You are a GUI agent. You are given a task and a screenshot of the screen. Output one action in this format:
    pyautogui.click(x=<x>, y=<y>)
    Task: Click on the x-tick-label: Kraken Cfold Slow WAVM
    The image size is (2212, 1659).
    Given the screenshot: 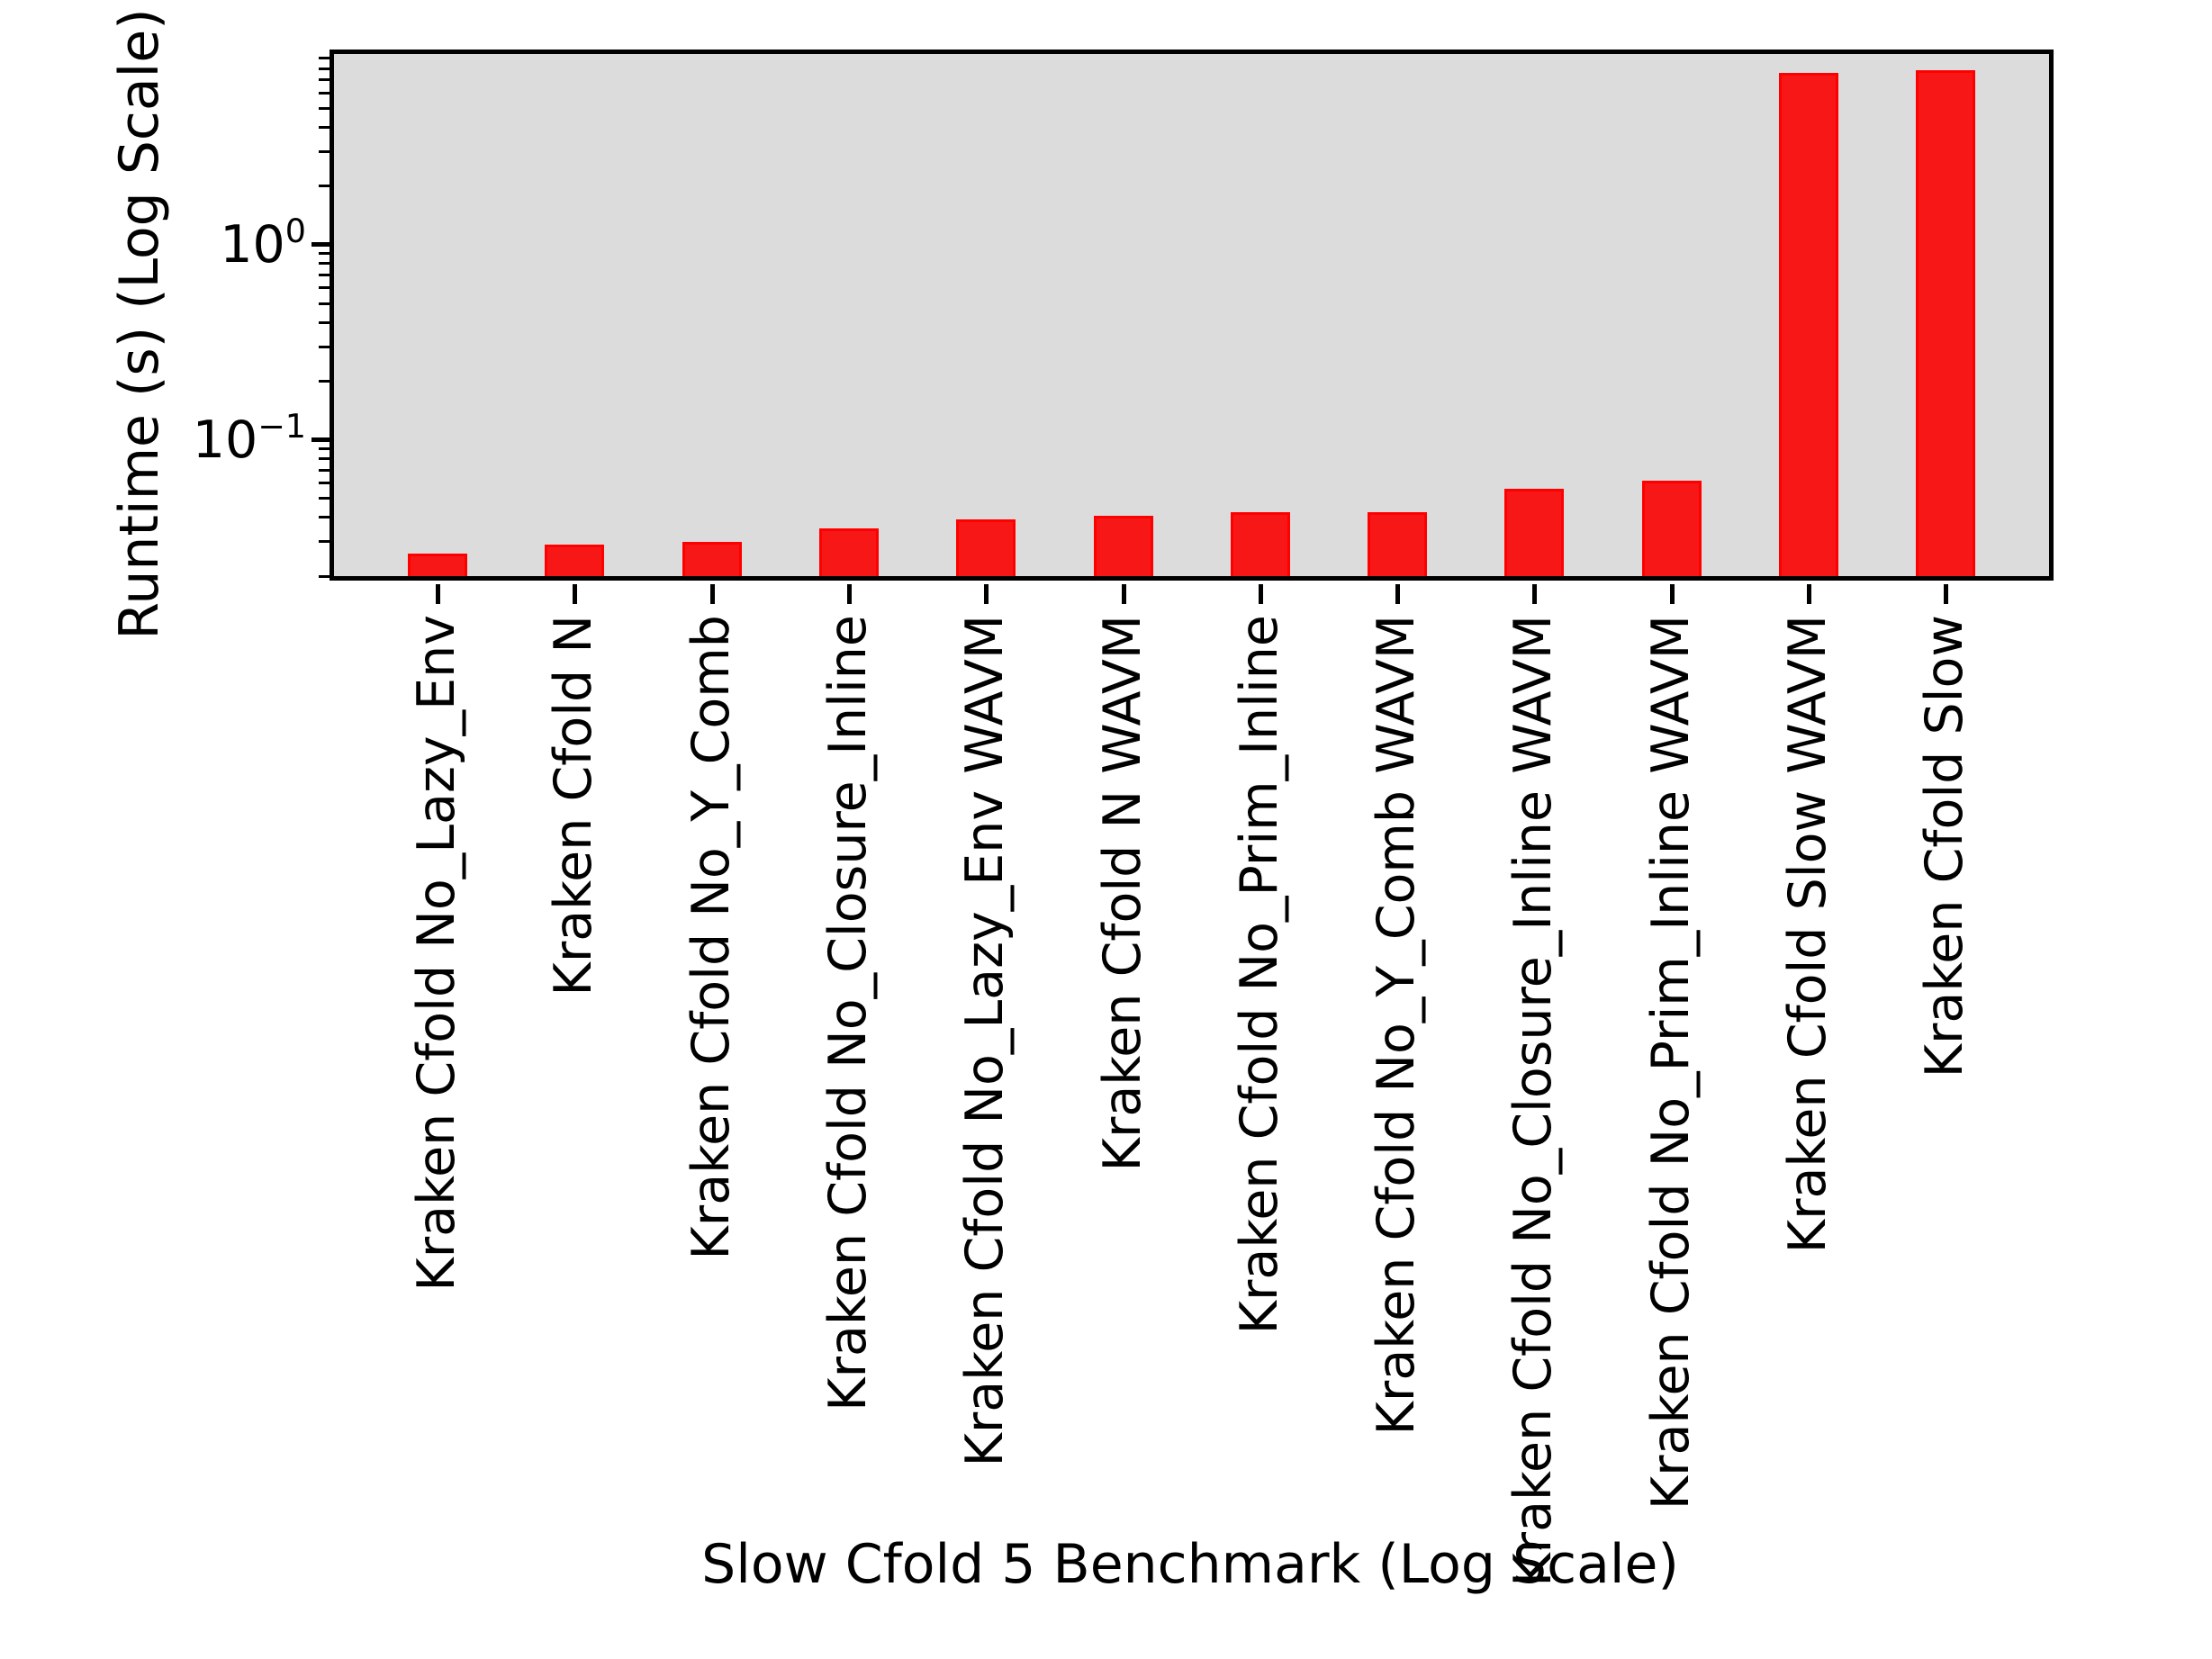 What is the action you would take?
    pyautogui.click(x=1808, y=934)
    